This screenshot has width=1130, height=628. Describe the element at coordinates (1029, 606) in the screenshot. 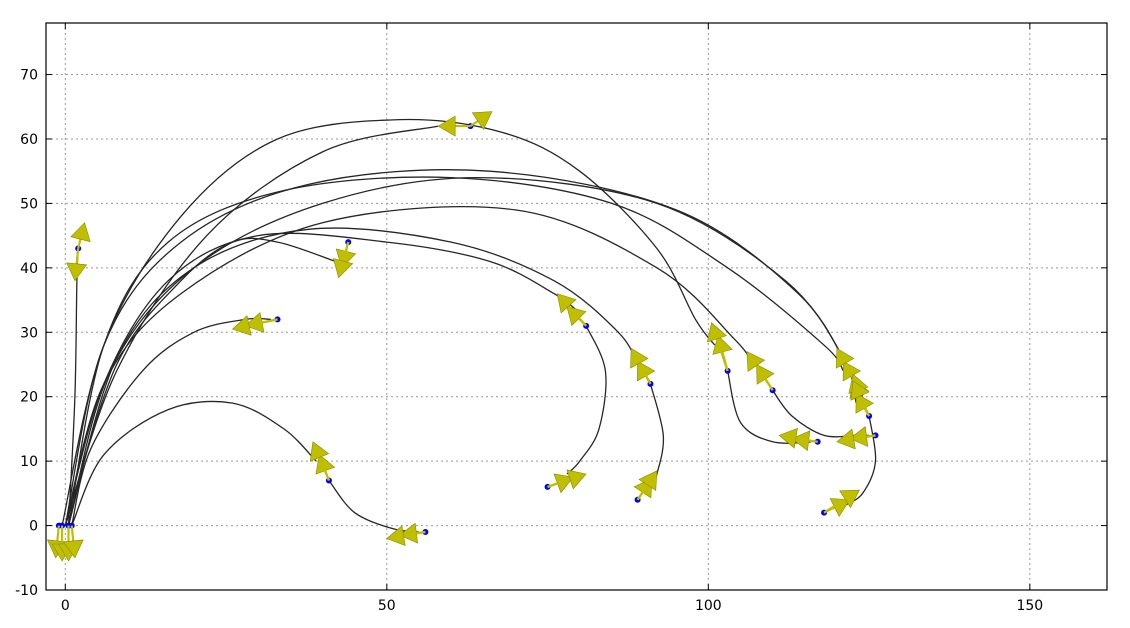

I see `x-tick-label: 150` at that location.